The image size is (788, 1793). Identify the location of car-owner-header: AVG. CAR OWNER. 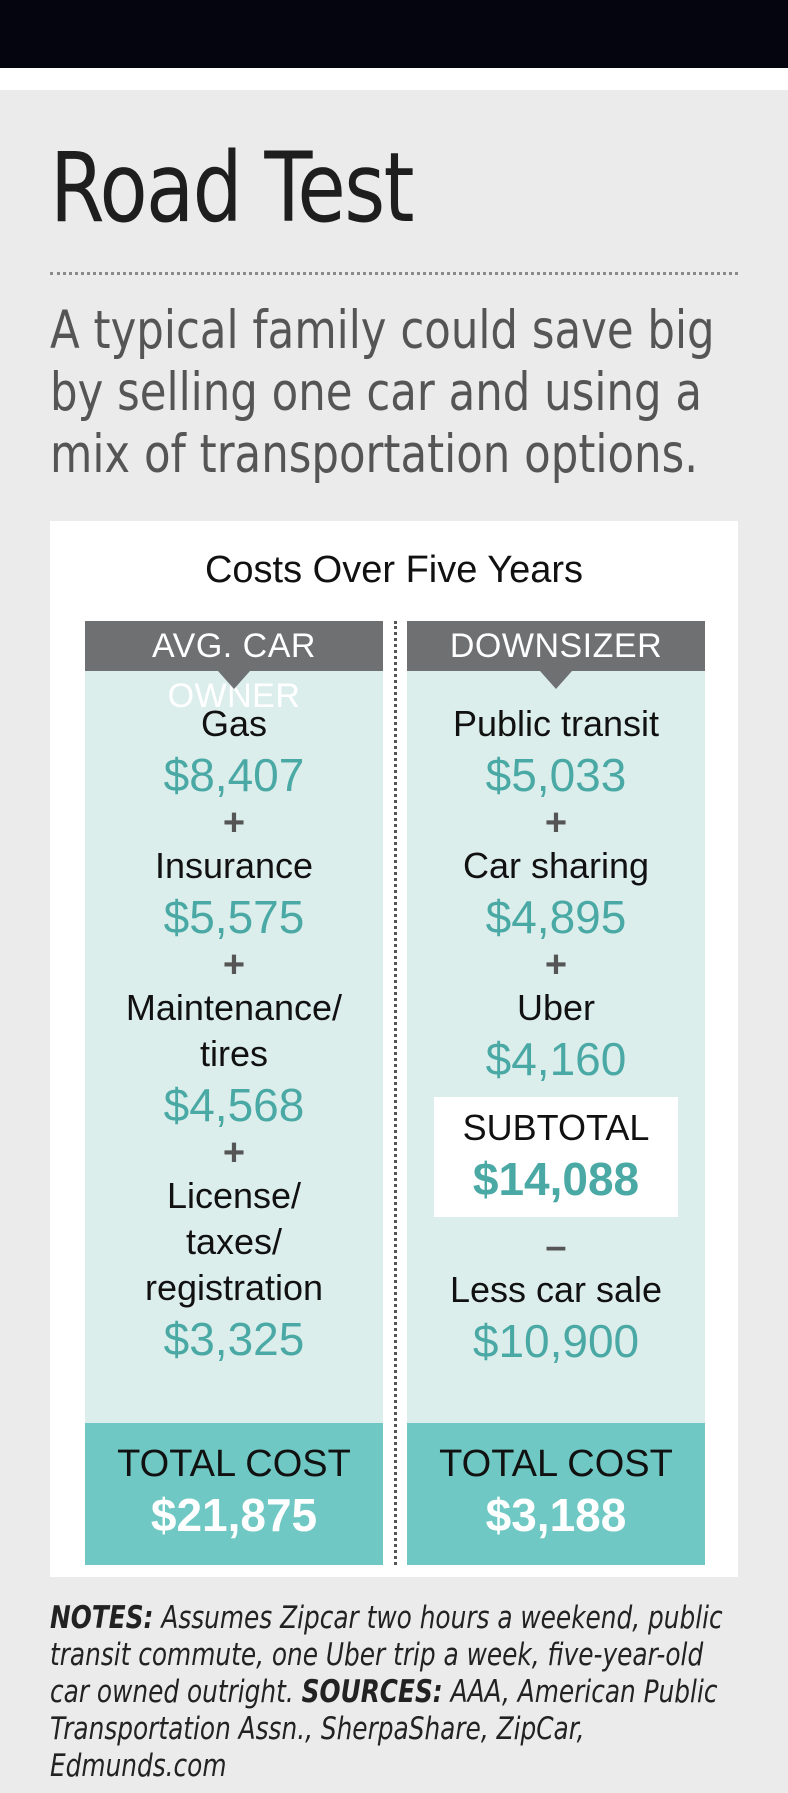
(234, 668).